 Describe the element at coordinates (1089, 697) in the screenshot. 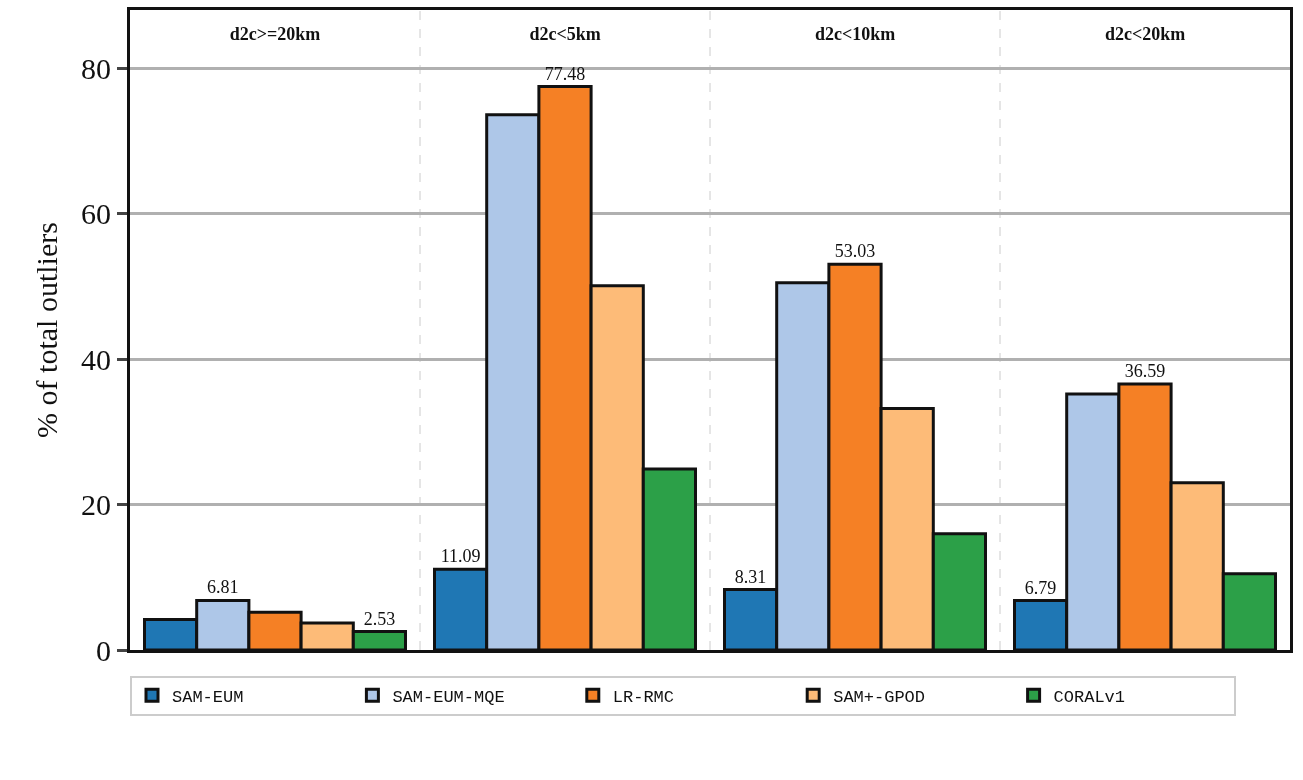

I see `legend-label: CORALv1` at that location.